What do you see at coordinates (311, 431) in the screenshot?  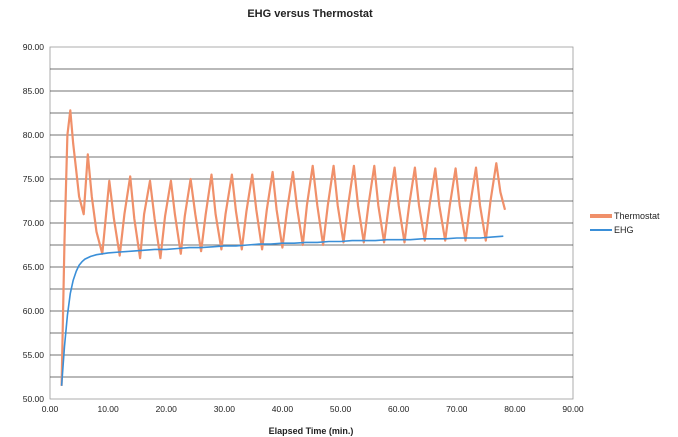 I see `x-axis-title: Elapsed Time (min.)` at bounding box center [311, 431].